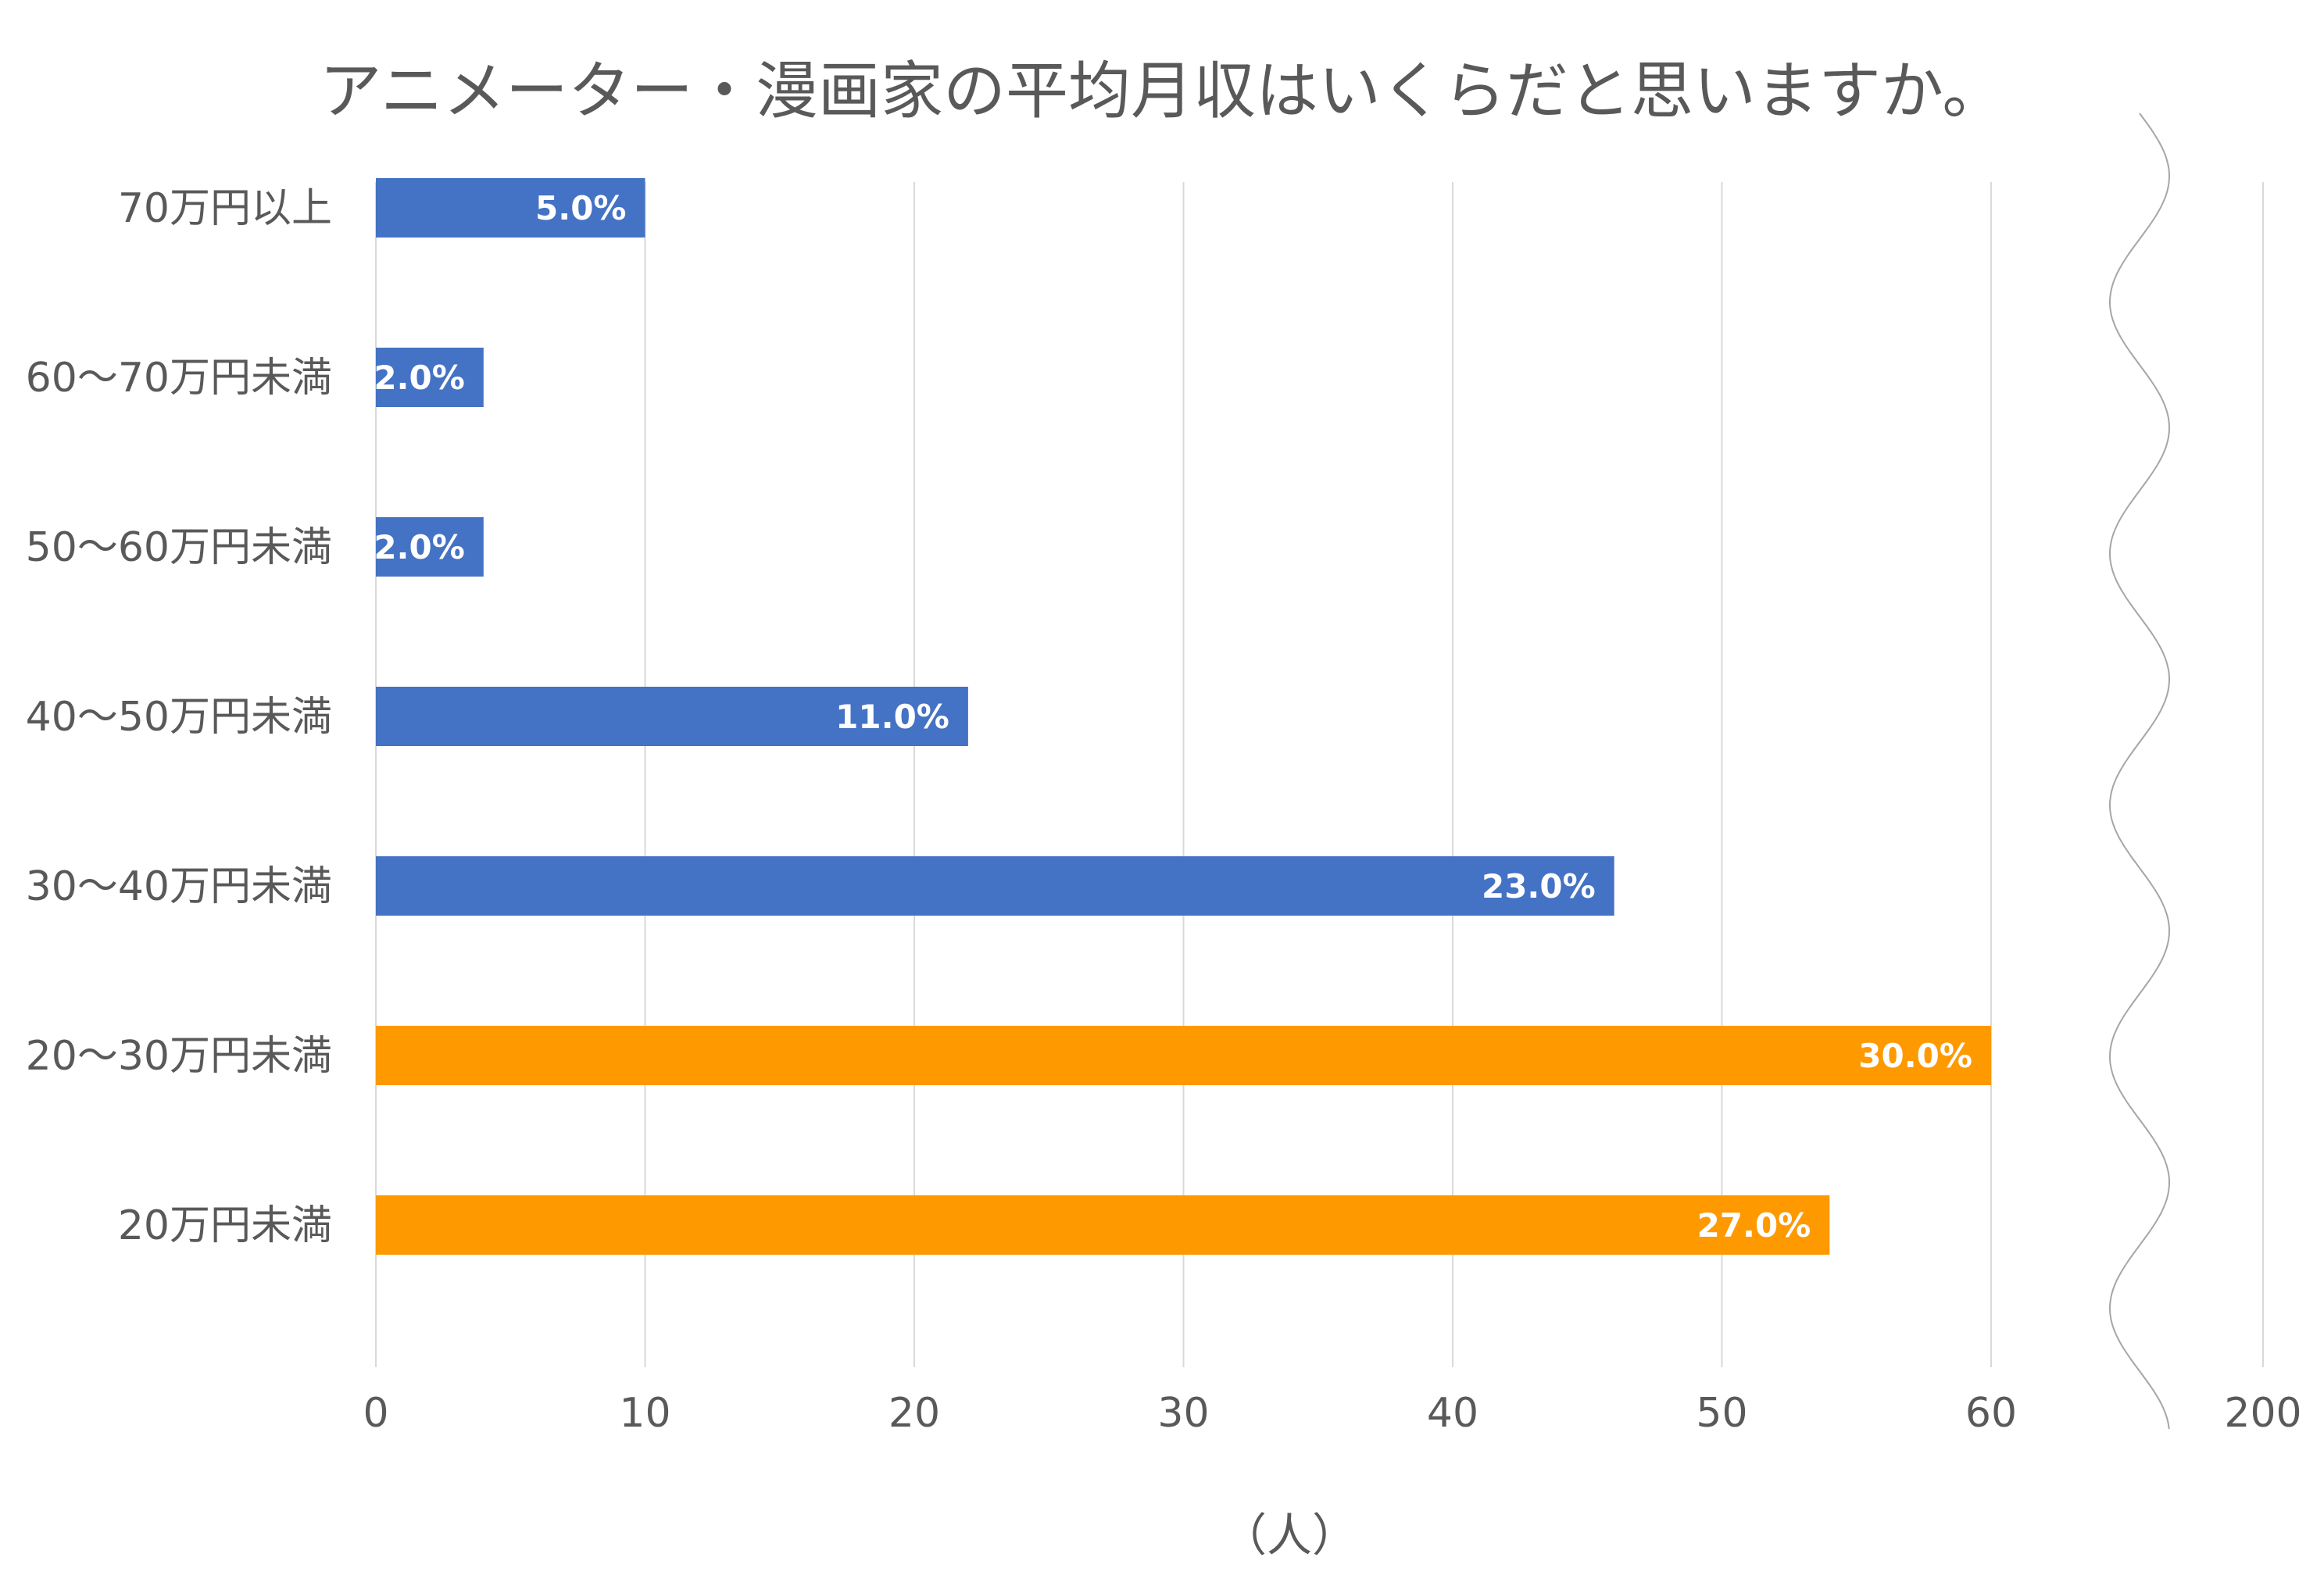 The width and height of the screenshot is (2324, 1593). What do you see at coordinates (1452, 1413) in the screenshot?
I see `x-tick-label: 40` at bounding box center [1452, 1413].